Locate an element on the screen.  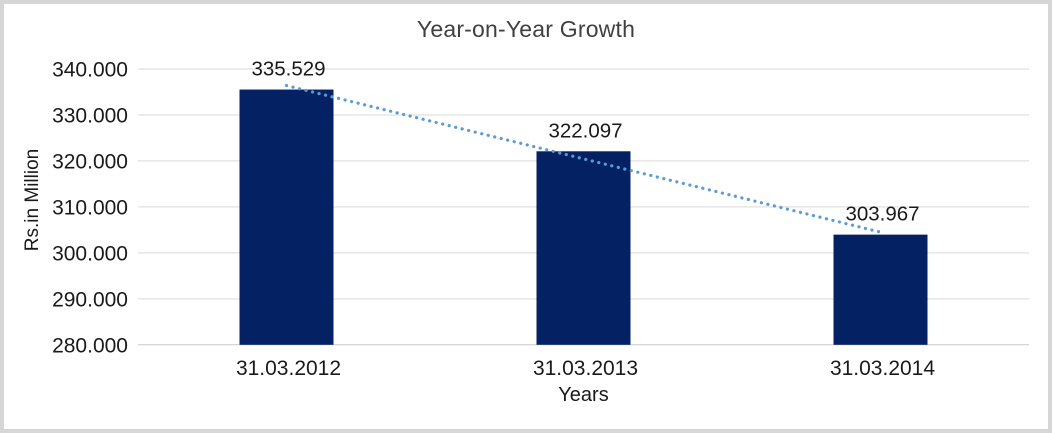
y-tick-label: 320.000 is located at coordinates (90, 161).